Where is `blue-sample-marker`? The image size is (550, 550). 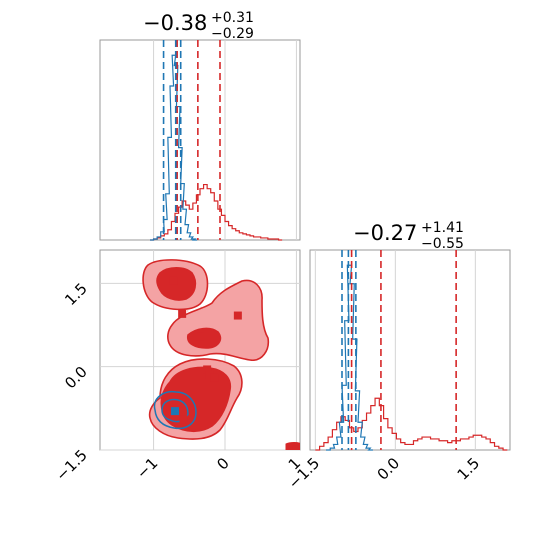
blue-sample-marker is located at coordinates (175, 411).